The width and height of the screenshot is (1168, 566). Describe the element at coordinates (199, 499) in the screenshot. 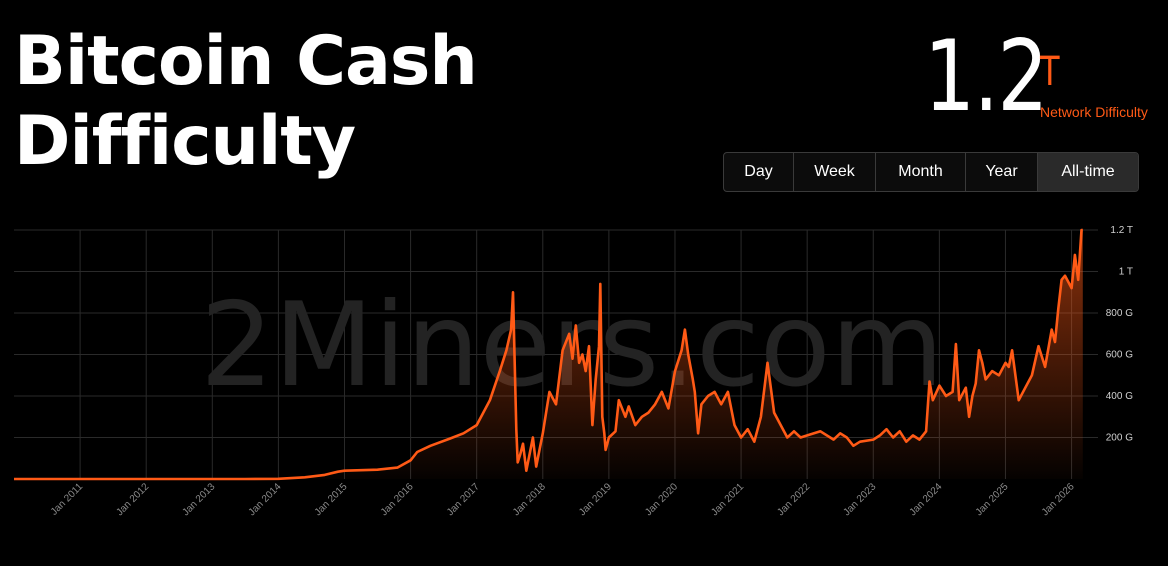

I see `x-tick-label: Jan 2013` at that location.